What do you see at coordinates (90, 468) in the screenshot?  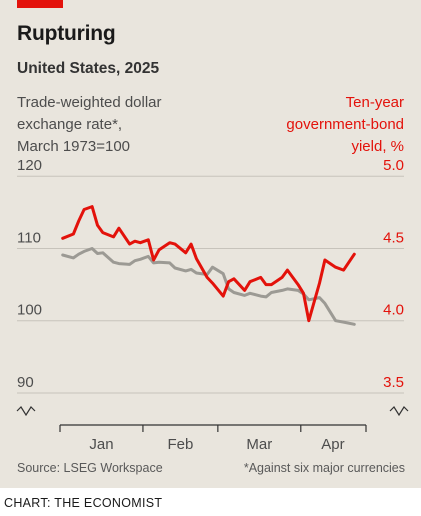 I see `source-note: Source: LSEG Workspace` at bounding box center [90, 468].